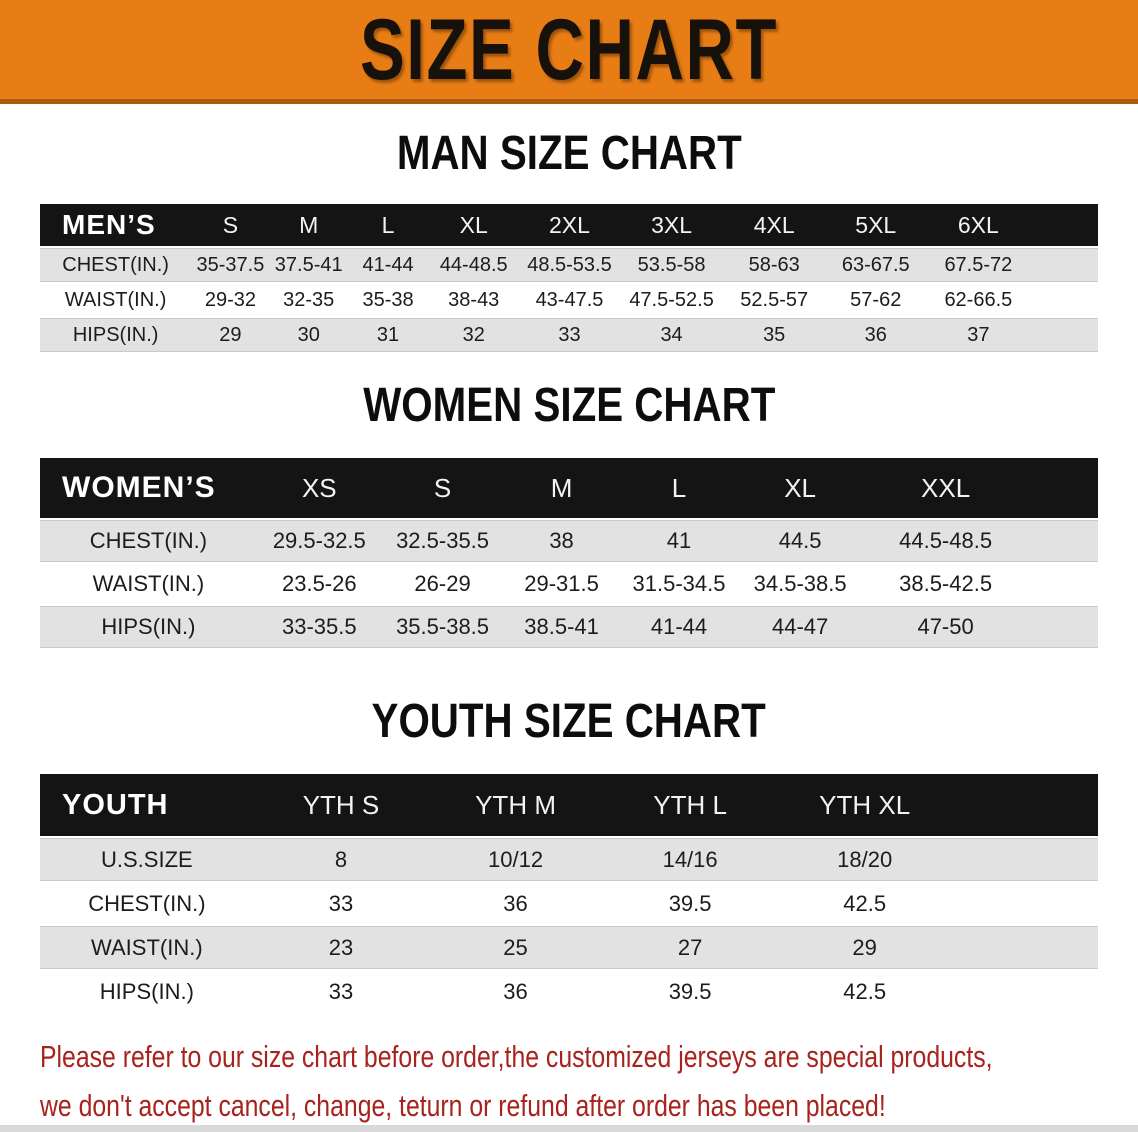 The width and height of the screenshot is (1138, 1132). I want to click on youth-size-header: YTH XL, so click(864, 805).